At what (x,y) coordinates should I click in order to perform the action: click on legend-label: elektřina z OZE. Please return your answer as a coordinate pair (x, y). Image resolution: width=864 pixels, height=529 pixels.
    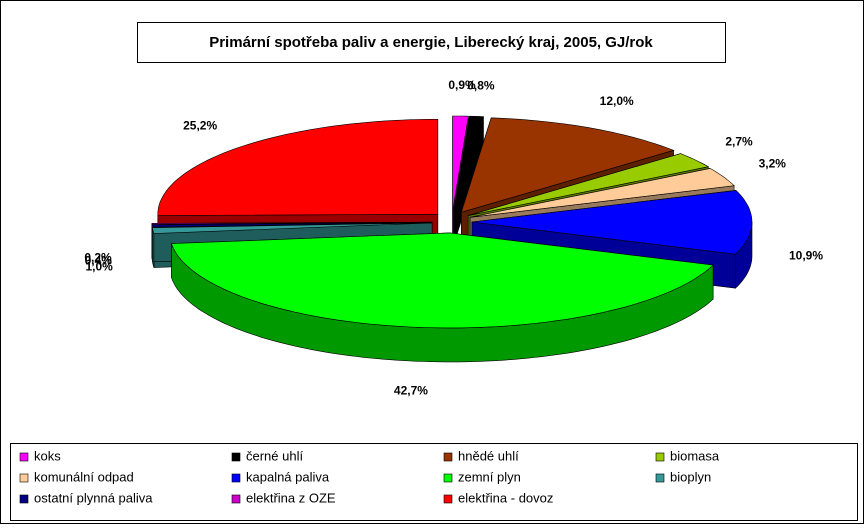
    Looking at the image, I should click on (291, 497).